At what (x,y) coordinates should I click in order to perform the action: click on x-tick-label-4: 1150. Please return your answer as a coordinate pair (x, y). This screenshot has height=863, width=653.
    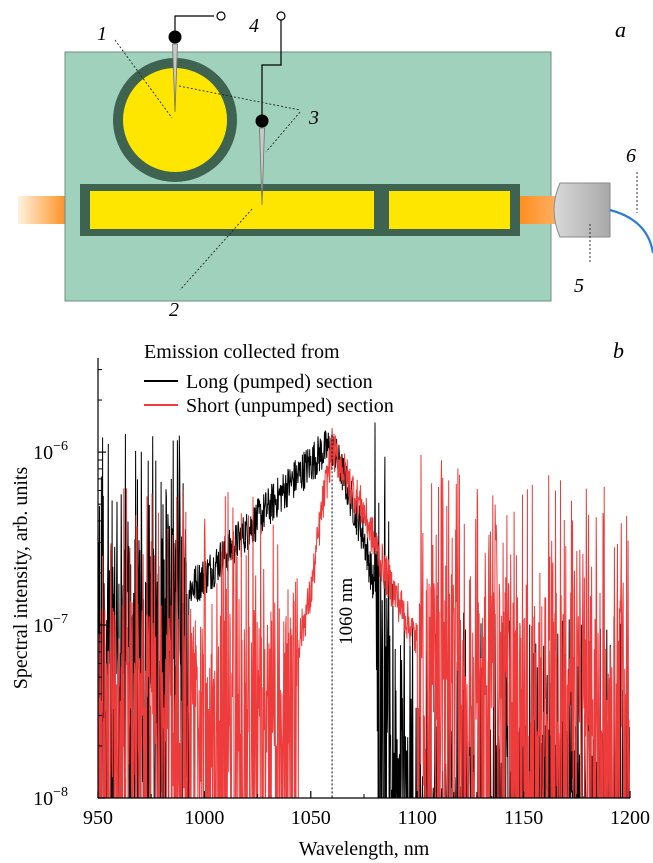
    Looking at the image, I should click on (523, 818).